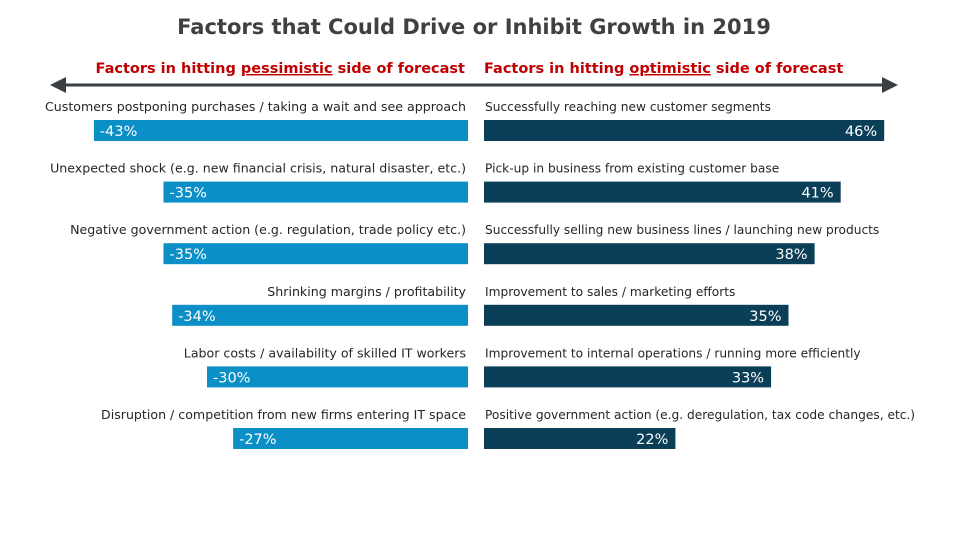 The image size is (960, 540). I want to click on right-value-label-2: 41%, so click(817, 194).